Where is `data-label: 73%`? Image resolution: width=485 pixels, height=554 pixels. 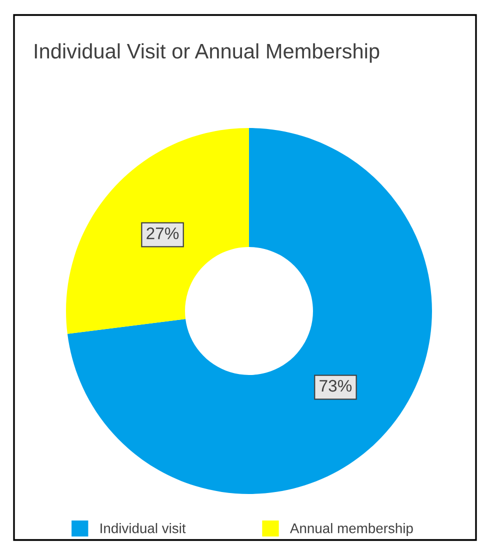 data-label: 73% is located at coordinates (336, 386).